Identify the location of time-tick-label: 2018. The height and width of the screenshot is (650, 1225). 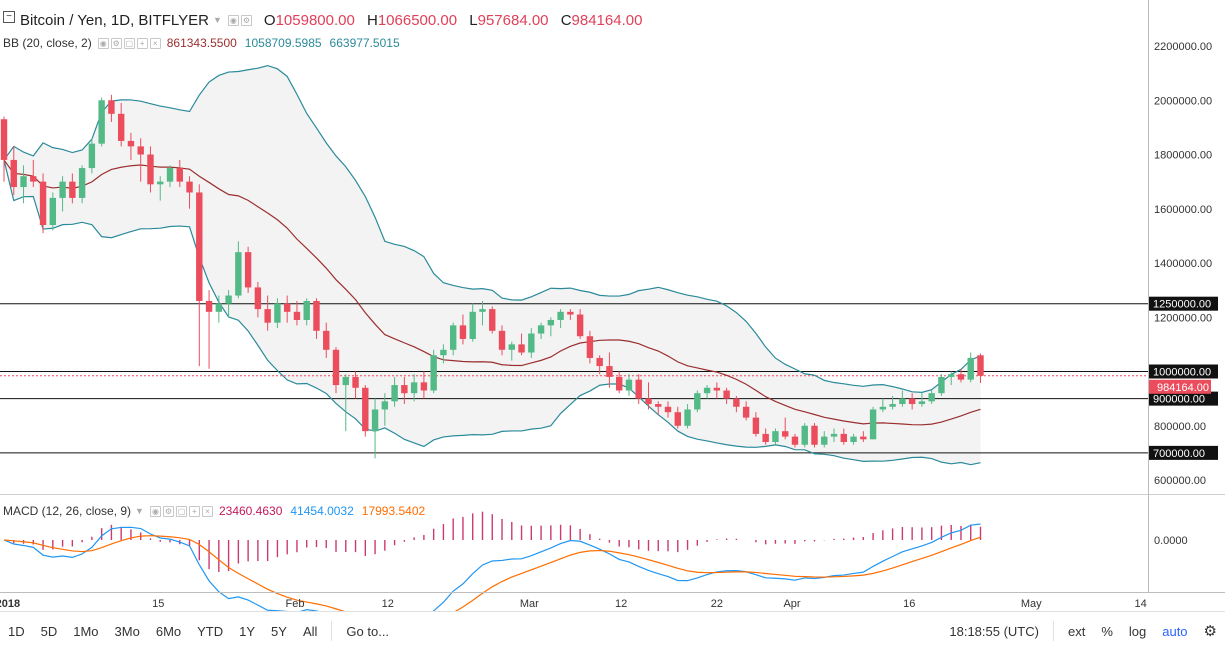
(10, 604).